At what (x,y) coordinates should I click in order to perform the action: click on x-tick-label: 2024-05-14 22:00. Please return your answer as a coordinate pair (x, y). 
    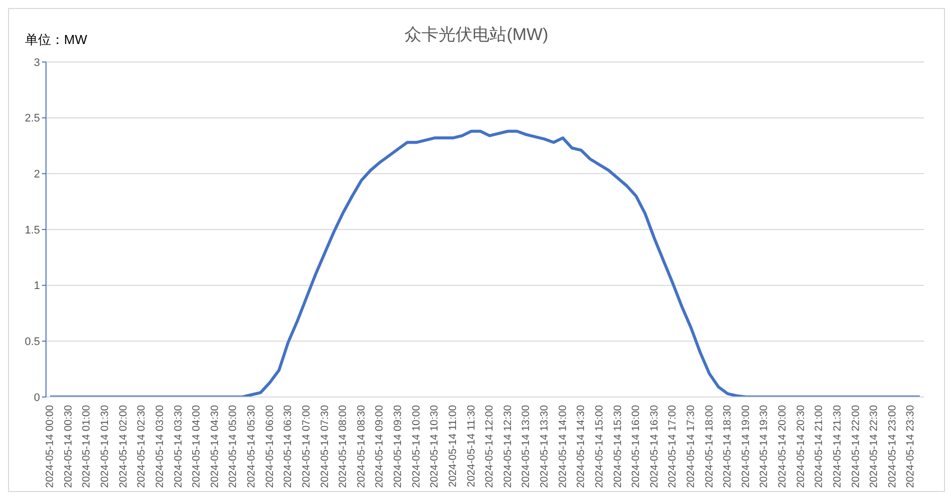
    Looking at the image, I should click on (856, 446).